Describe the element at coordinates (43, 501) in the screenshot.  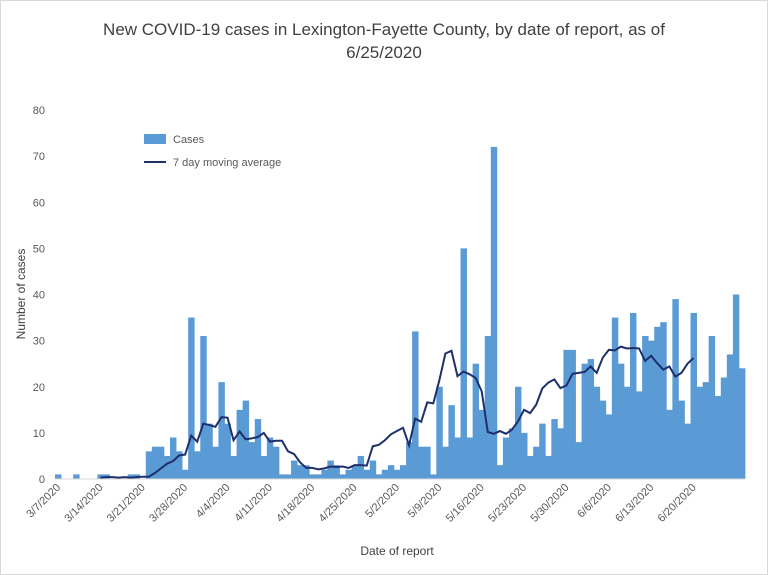
I see `x-tick-label: 3/7/2020` at that location.